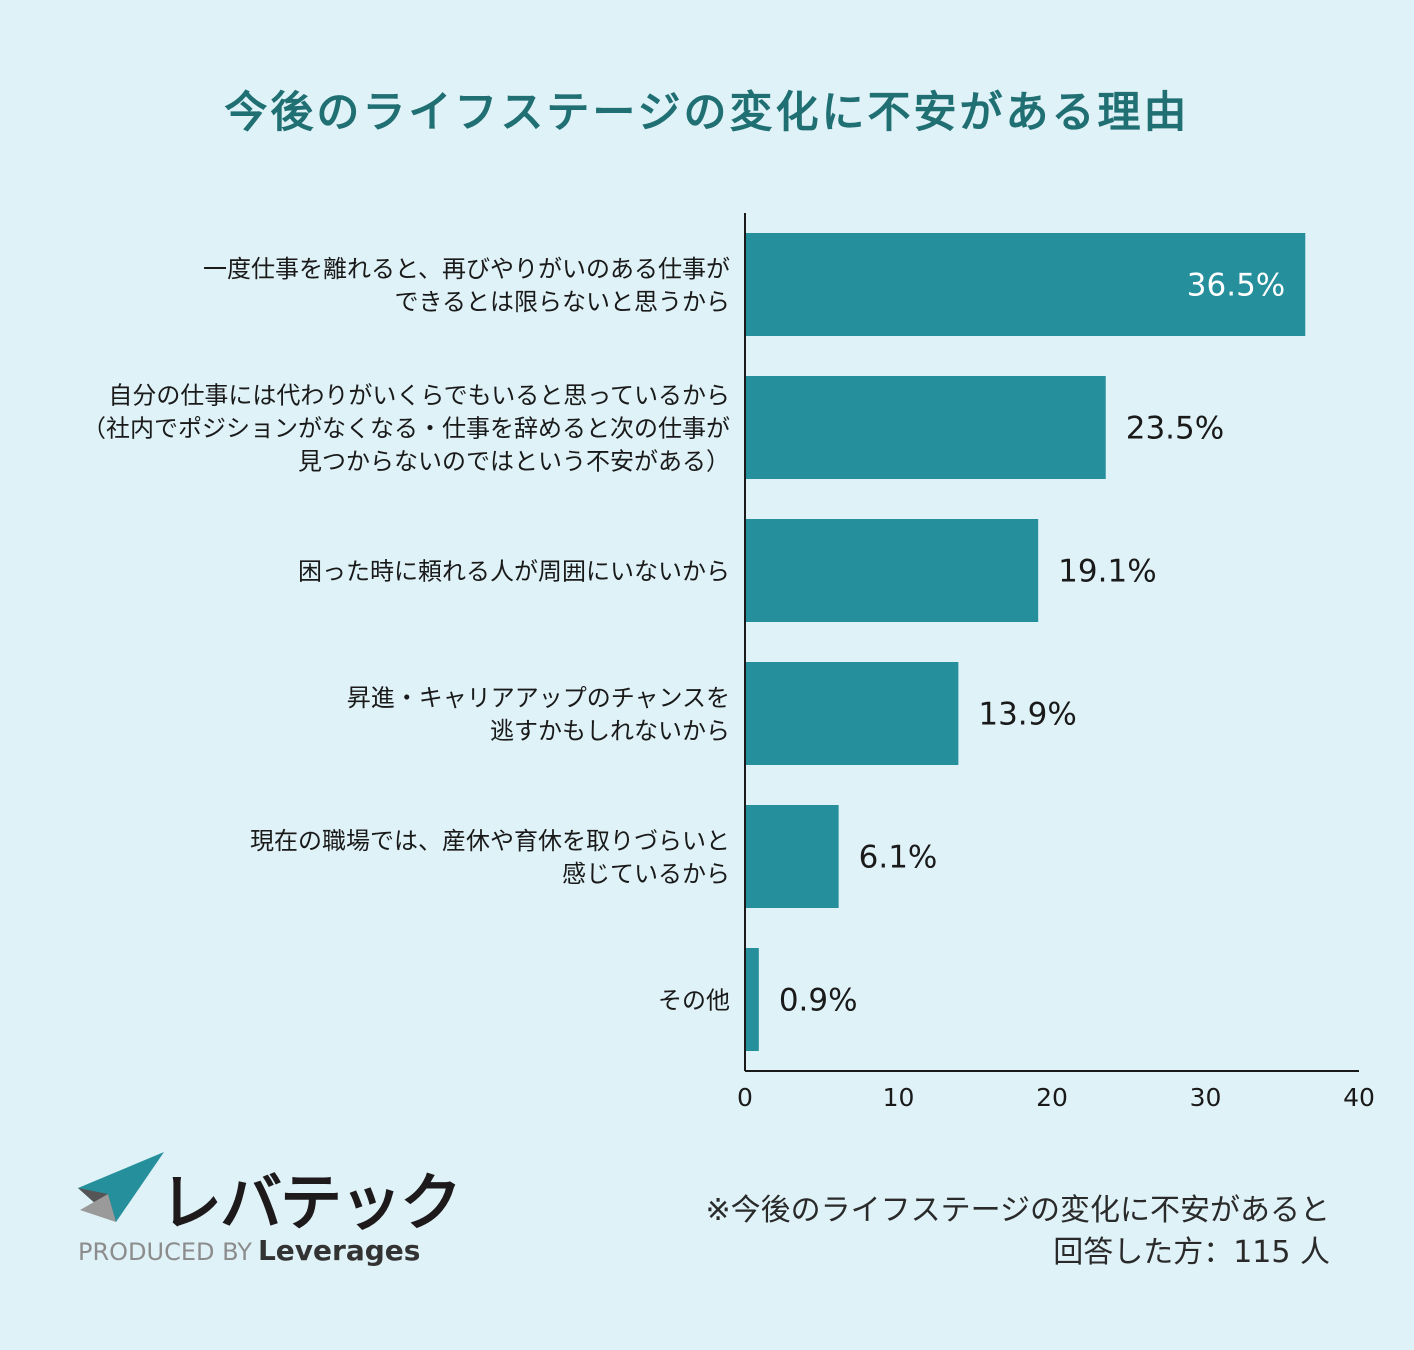 Image resolution: width=1414 pixels, height=1350 pixels. I want to click on value-label-6: 0.9%, so click(818, 1001).